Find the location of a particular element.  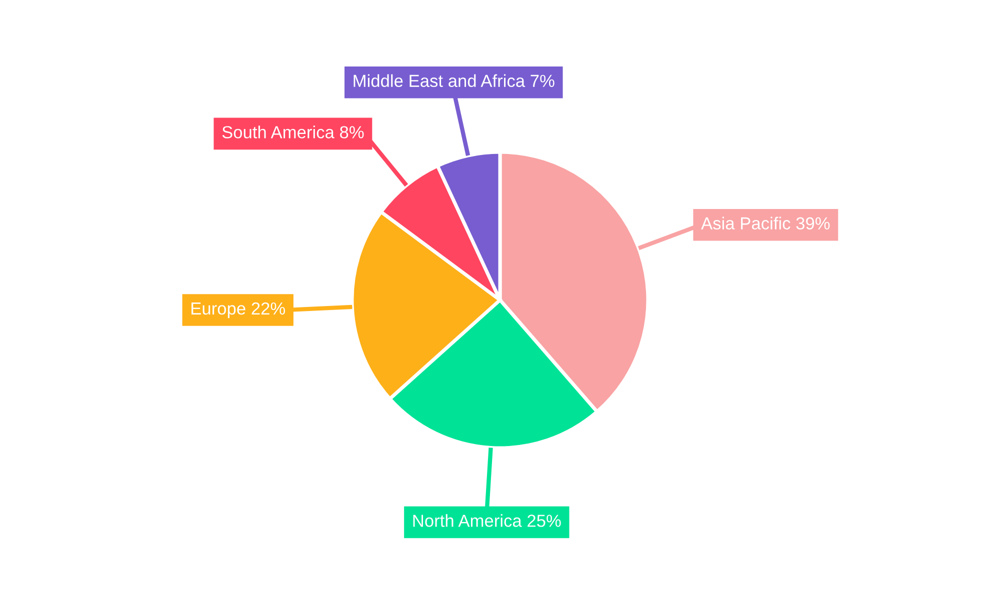

slice-label: Asia Pacific 39% is located at coordinates (765, 223).